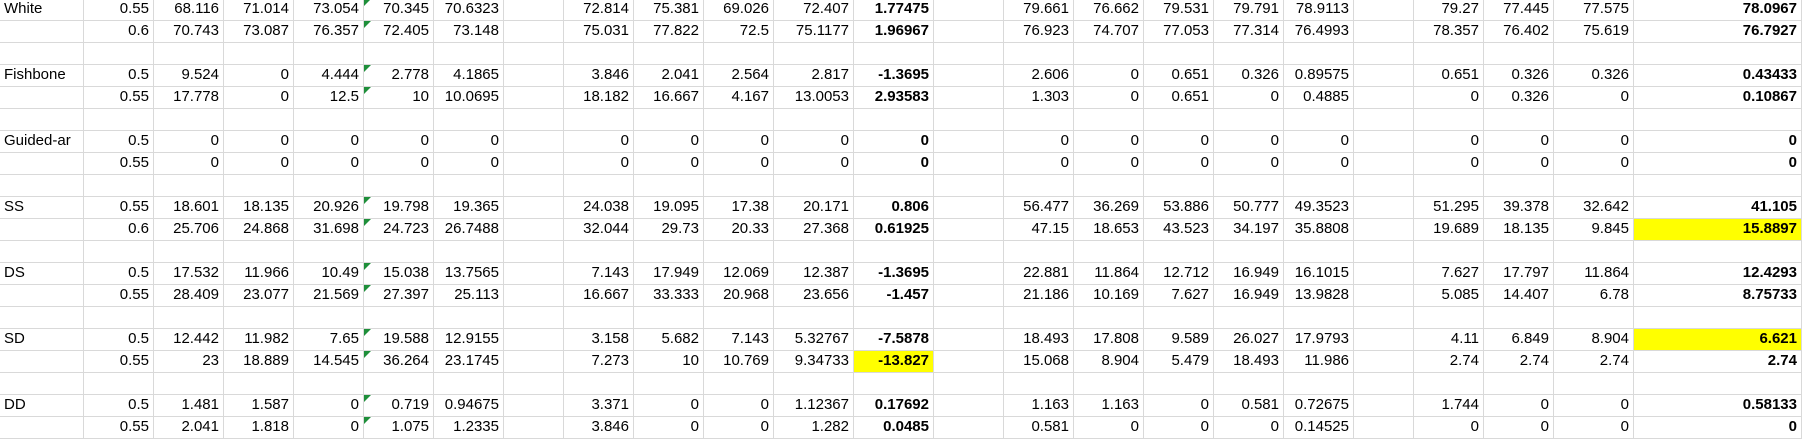 The width and height of the screenshot is (1802, 442). Describe the element at coordinates (814, 98) in the screenshot. I see `table-cell: 13.0053` at that location.